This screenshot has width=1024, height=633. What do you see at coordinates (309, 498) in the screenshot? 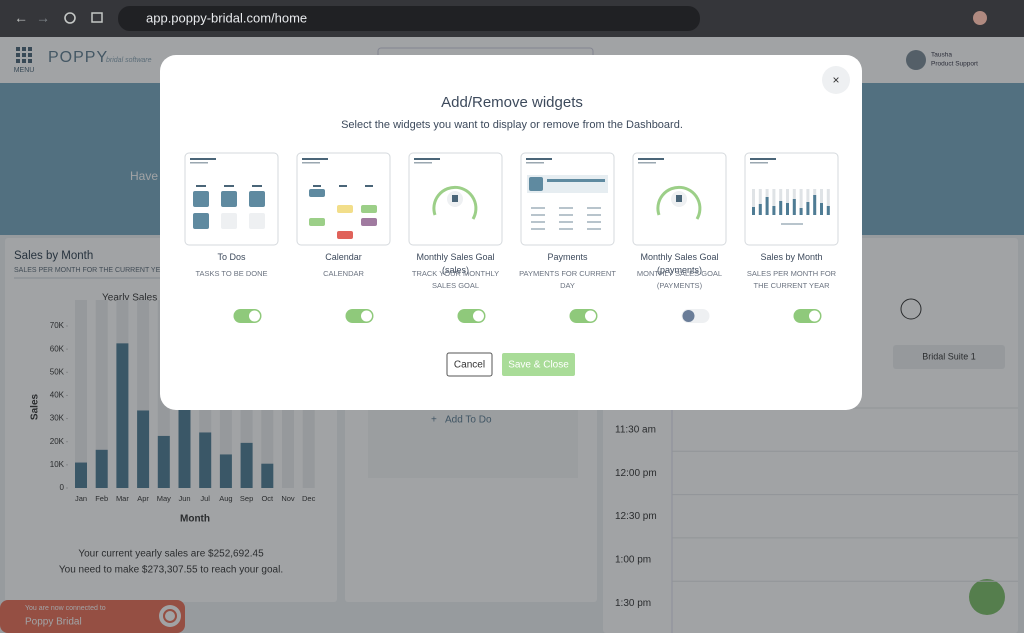
I see `x-tick-label: Dec` at bounding box center [309, 498].